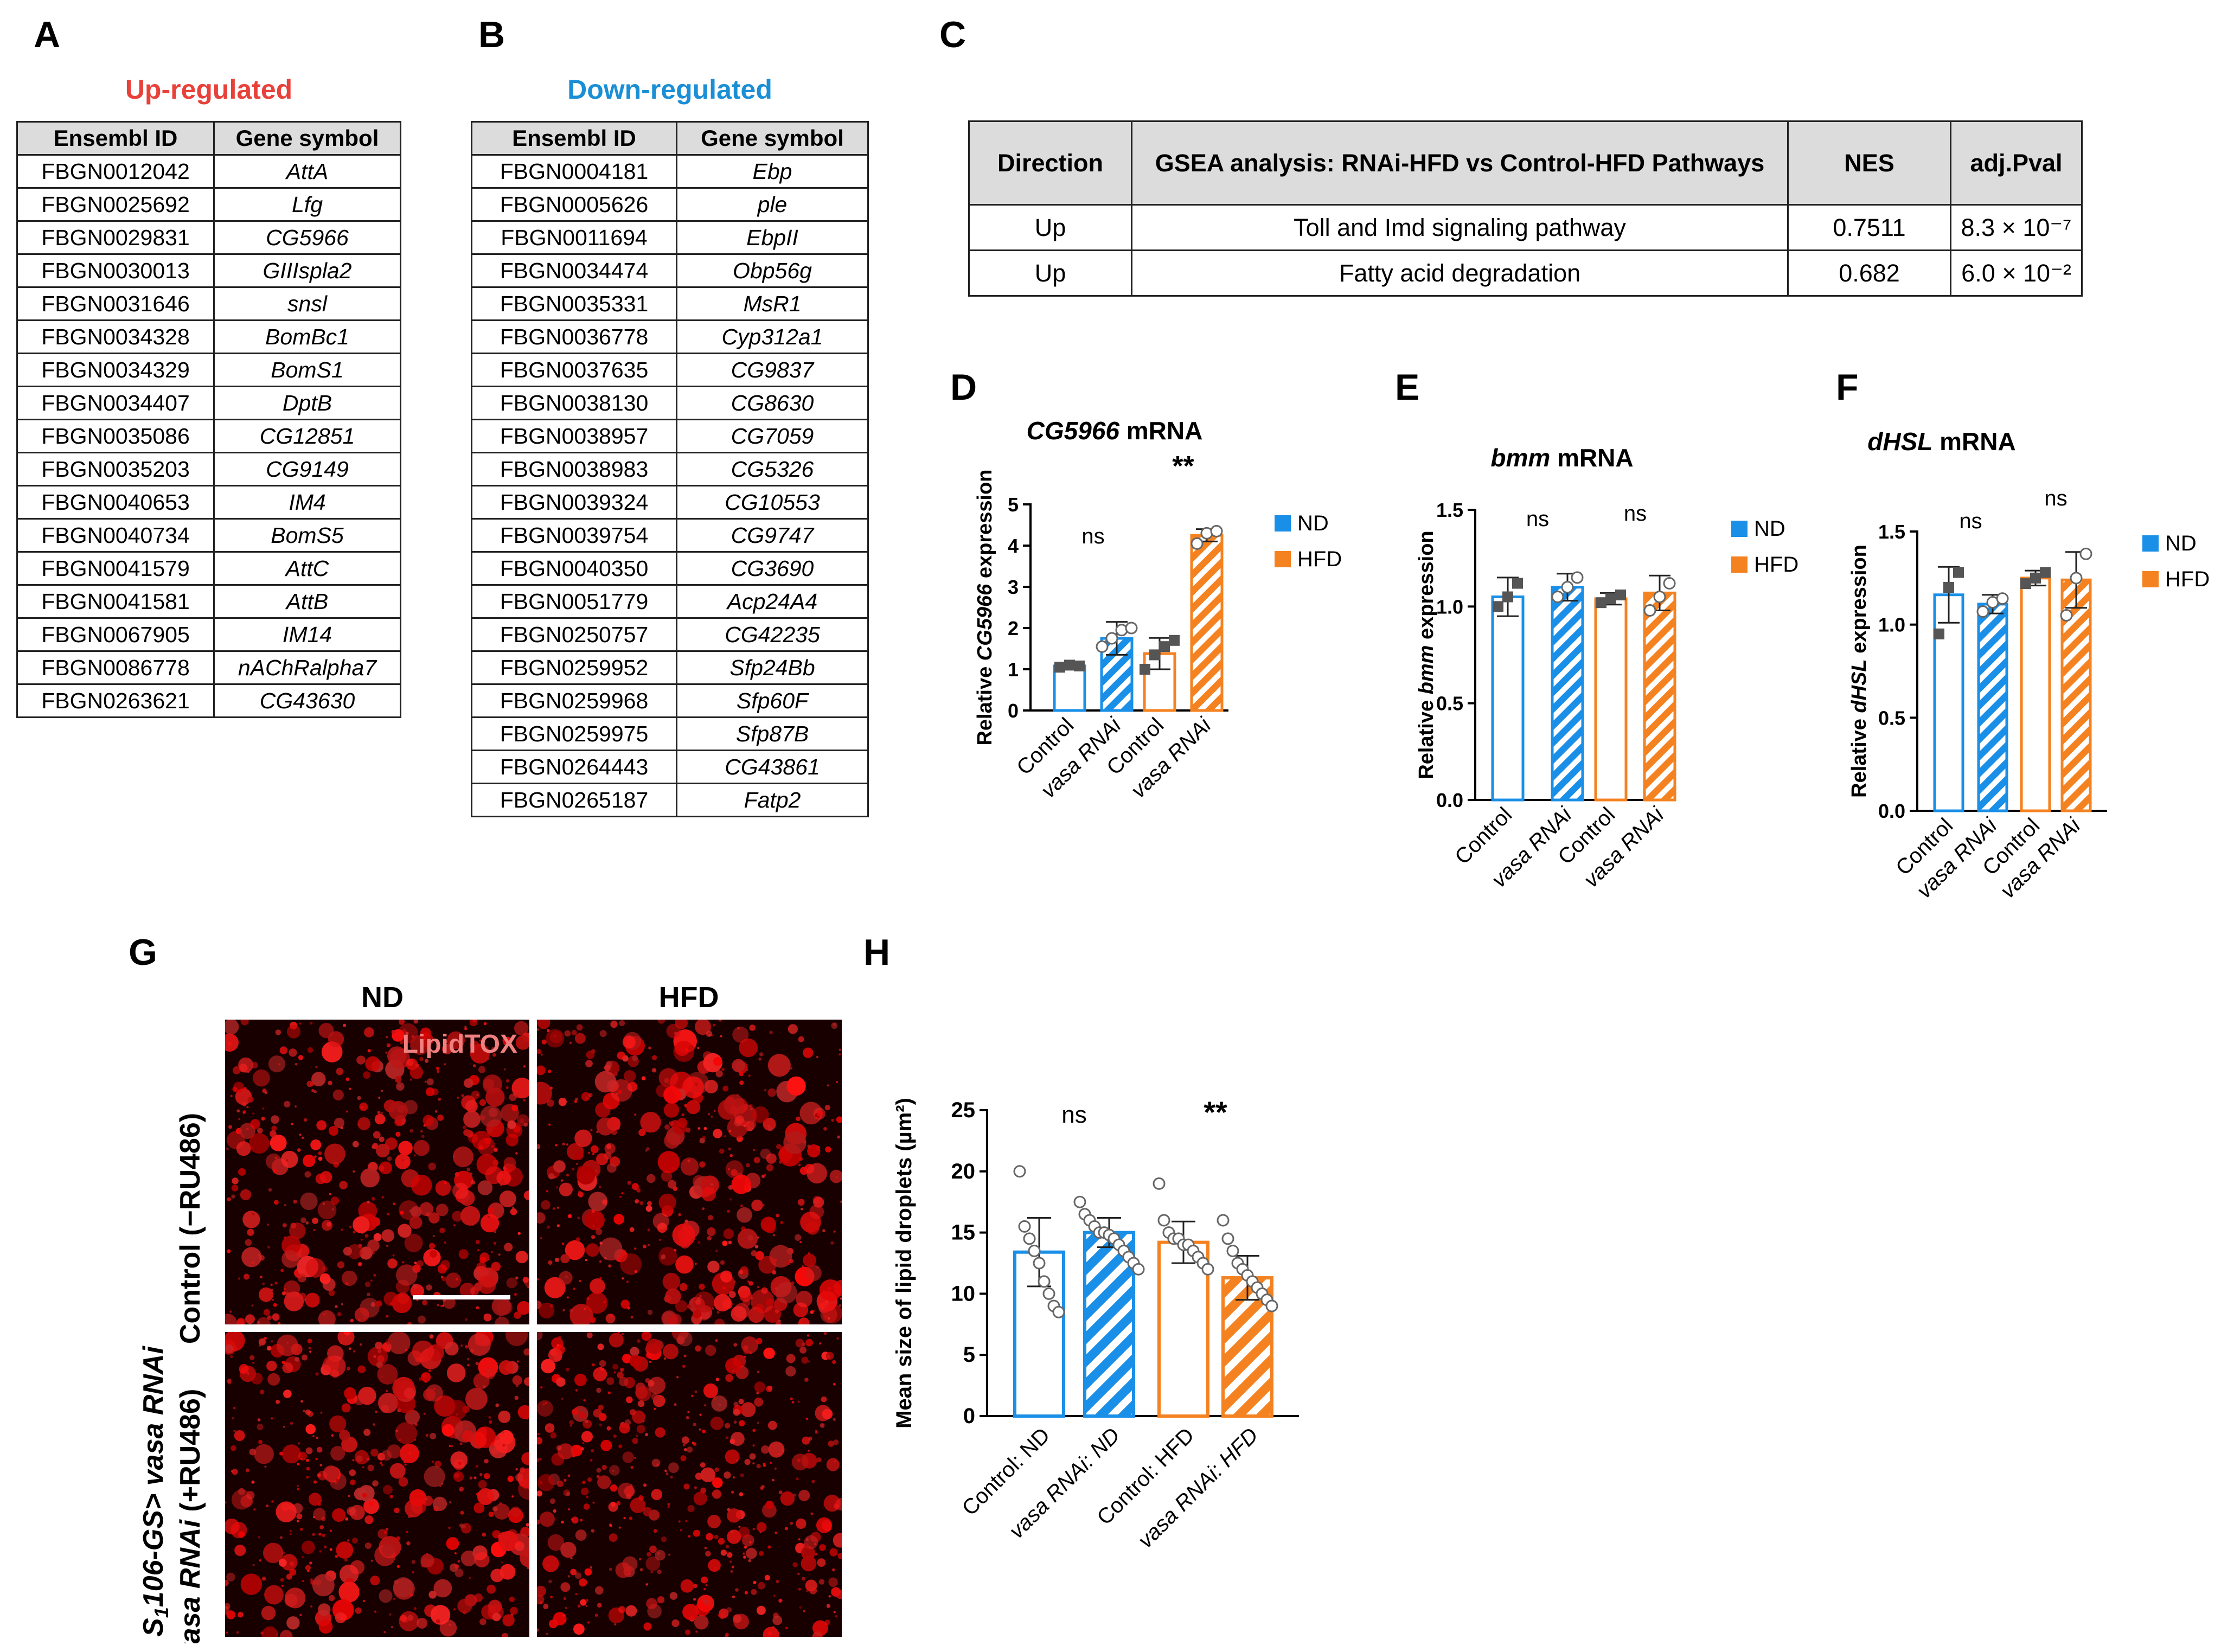 This screenshot has height=1652, width=2221. I want to click on table-row: FBGN0040734 BomS5, so click(208, 535).